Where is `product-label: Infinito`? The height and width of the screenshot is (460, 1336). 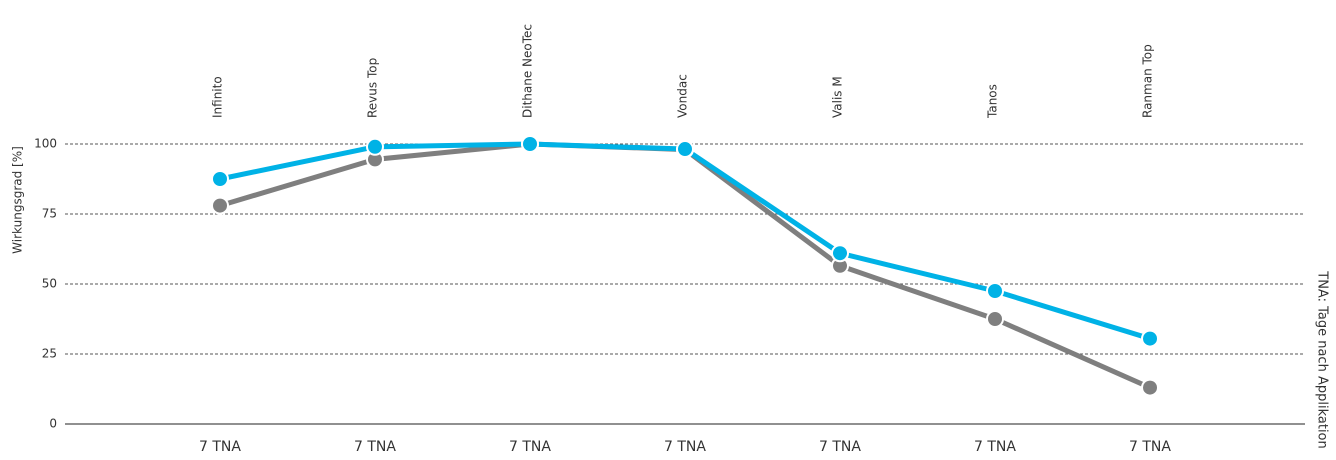
product-label: Infinito is located at coordinates (218, 97).